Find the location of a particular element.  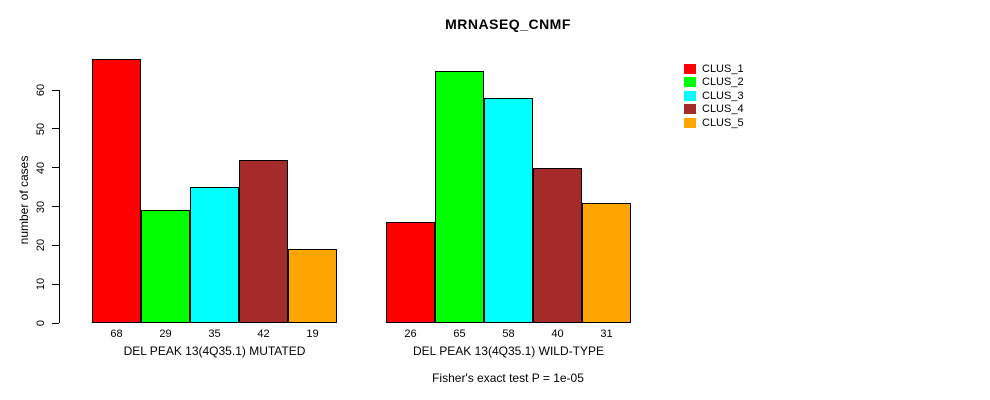

legend-item-clus_3: CLUS_3 is located at coordinates (714, 96).